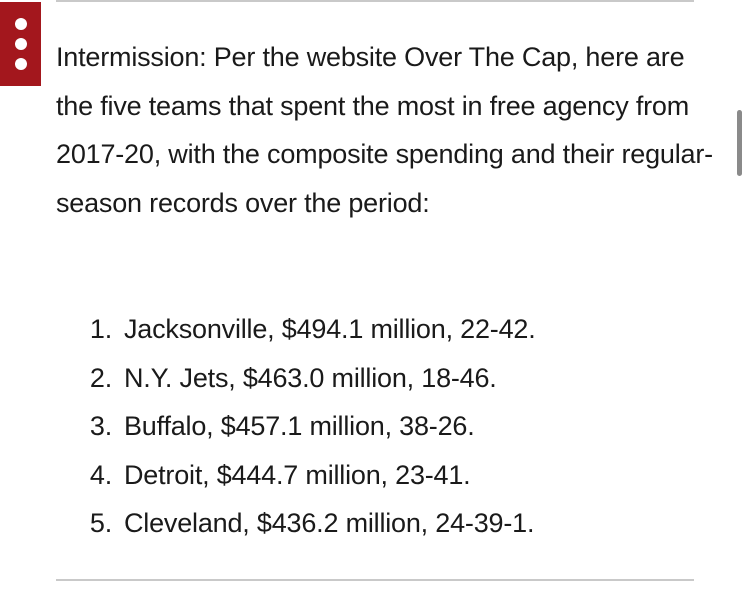  I want to click on list-item-text: Detroit, $444.7 million, 23-41., so click(297, 474).